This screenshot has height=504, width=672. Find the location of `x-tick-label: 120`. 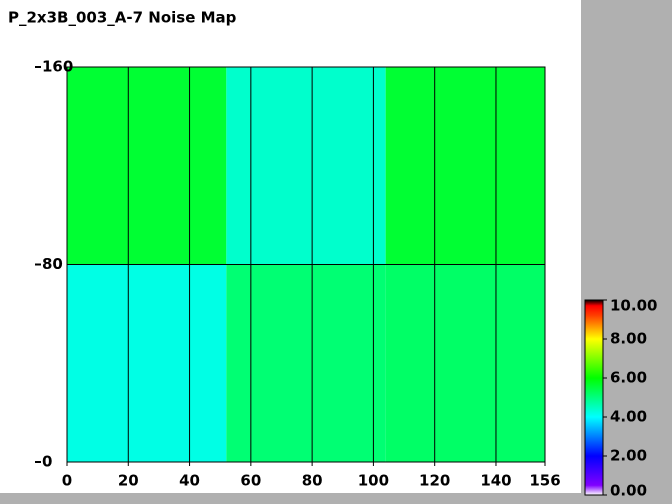

x-tick-label: 120 is located at coordinates (434, 481).